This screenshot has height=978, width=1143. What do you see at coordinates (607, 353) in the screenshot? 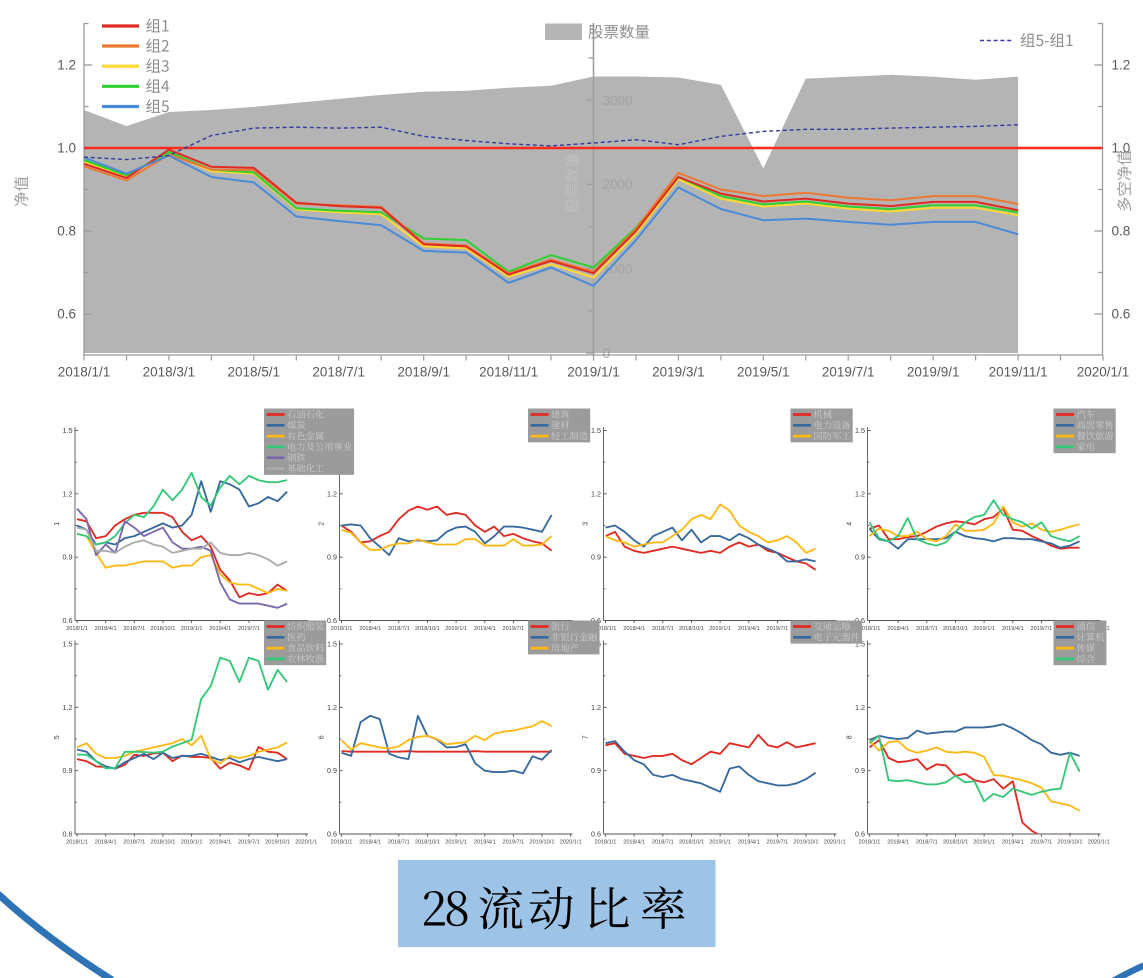
I see `svg-text: 0` at bounding box center [607, 353].